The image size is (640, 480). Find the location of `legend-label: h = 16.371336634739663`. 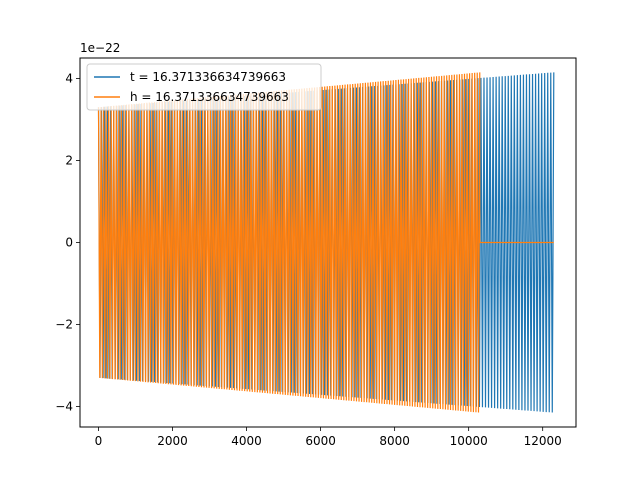

legend-label: h = 16.371336634739663 is located at coordinates (209, 97).